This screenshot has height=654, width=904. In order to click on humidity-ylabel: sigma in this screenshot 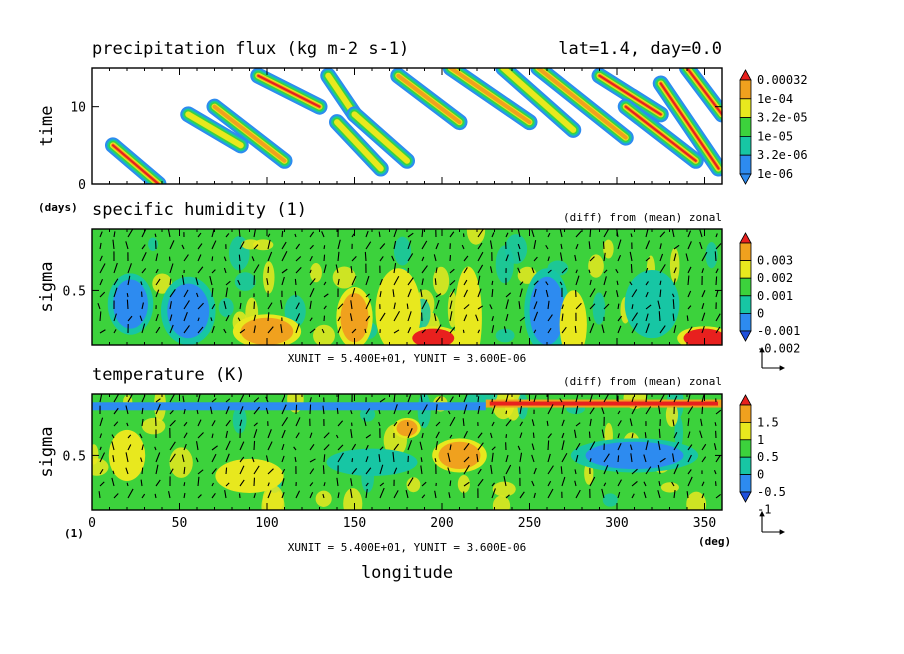, I will do `click(47, 286)`.